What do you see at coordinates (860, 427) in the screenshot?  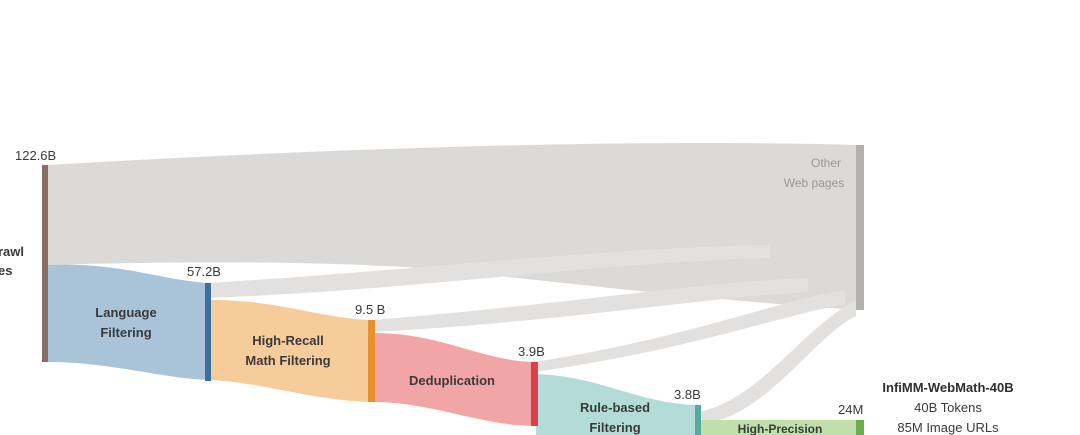 I see `node-bar-final` at bounding box center [860, 427].